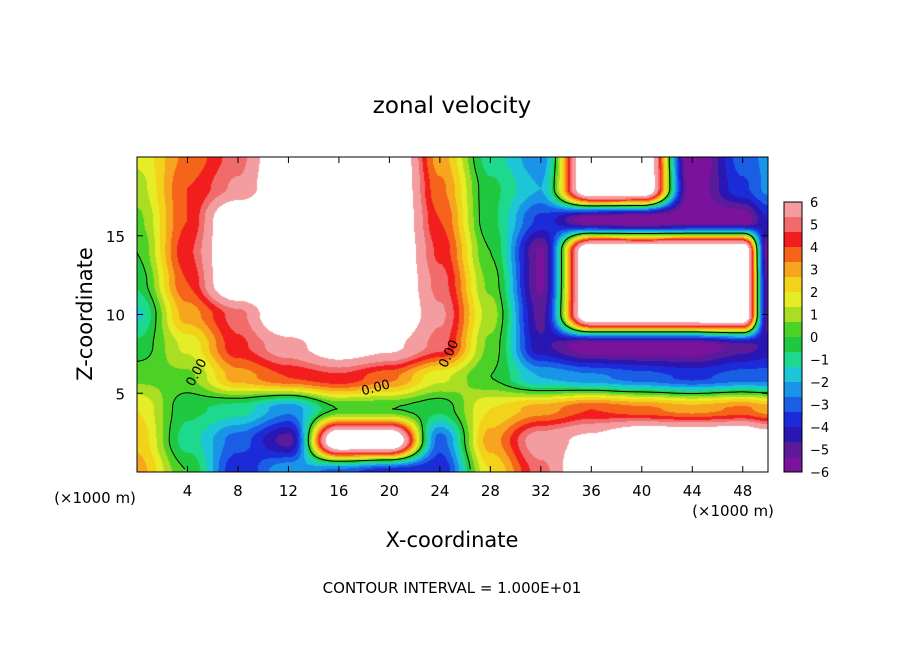  Describe the element at coordinates (376, 388) in the screenshot. I see `contour-label: 0.00` at that location.